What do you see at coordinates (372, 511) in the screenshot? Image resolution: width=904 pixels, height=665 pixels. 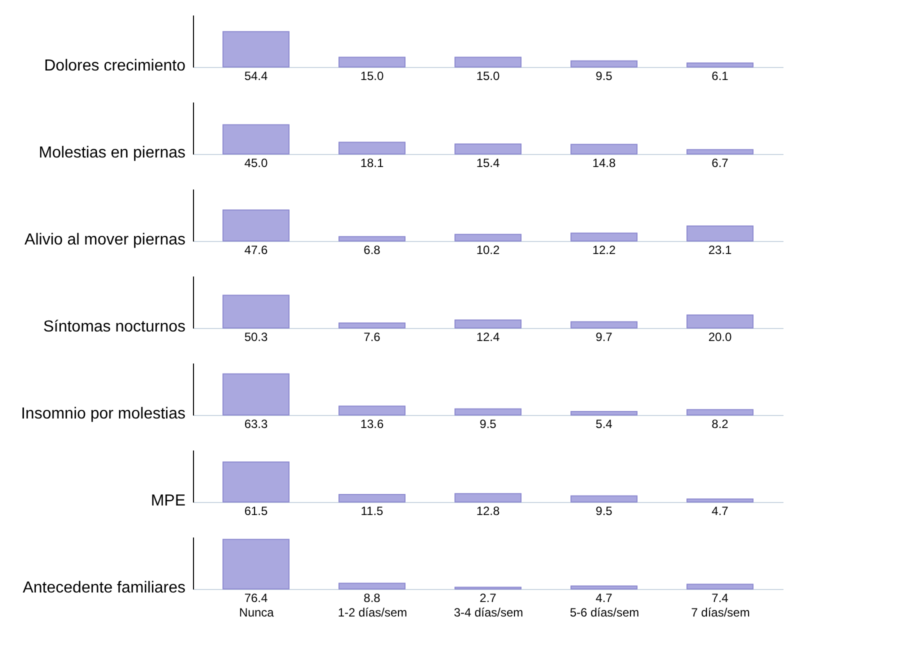 I see `data-label: 11.5` at bounding box center [372, 511].